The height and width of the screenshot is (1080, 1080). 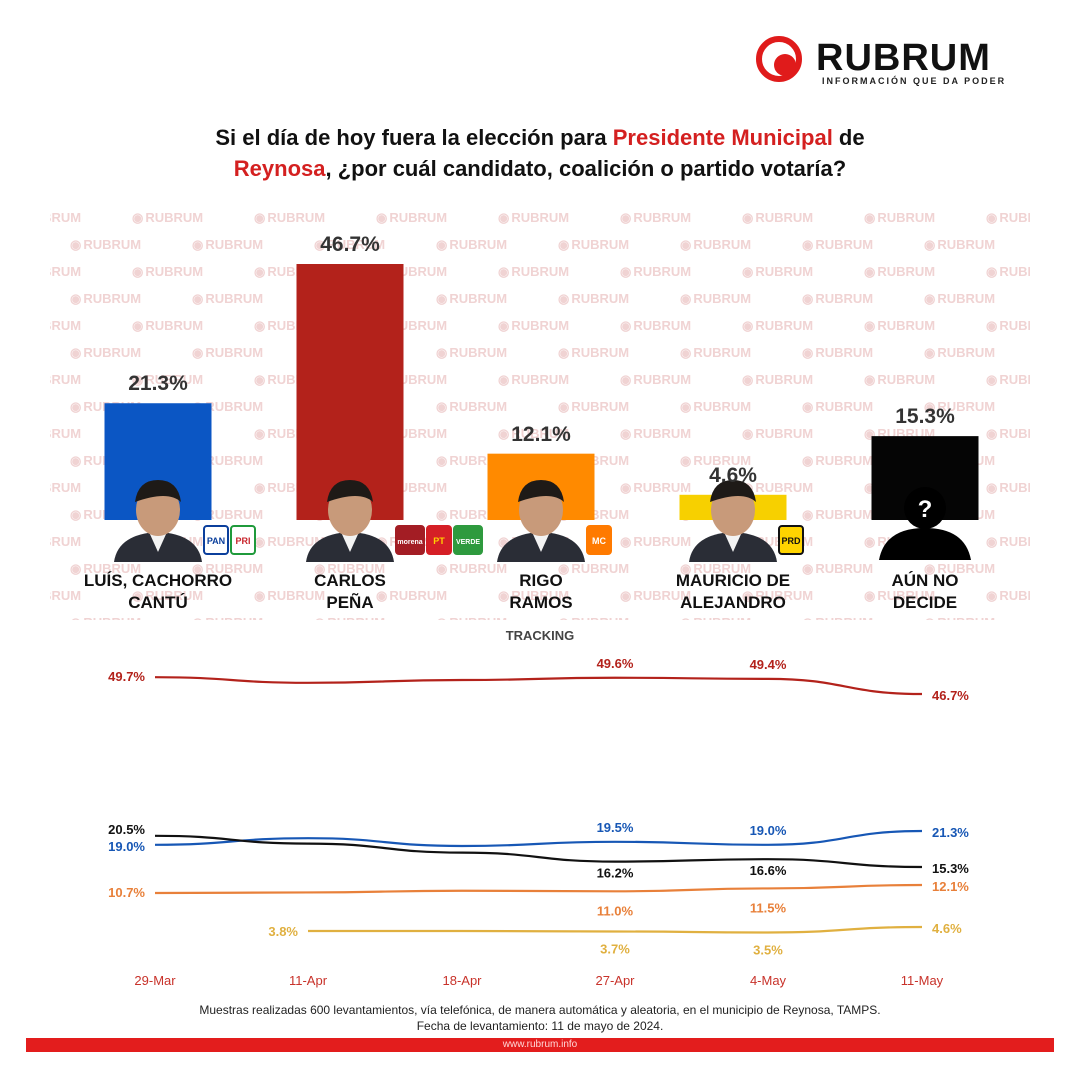 I want to click on series-line, so click(x=538, y=838).